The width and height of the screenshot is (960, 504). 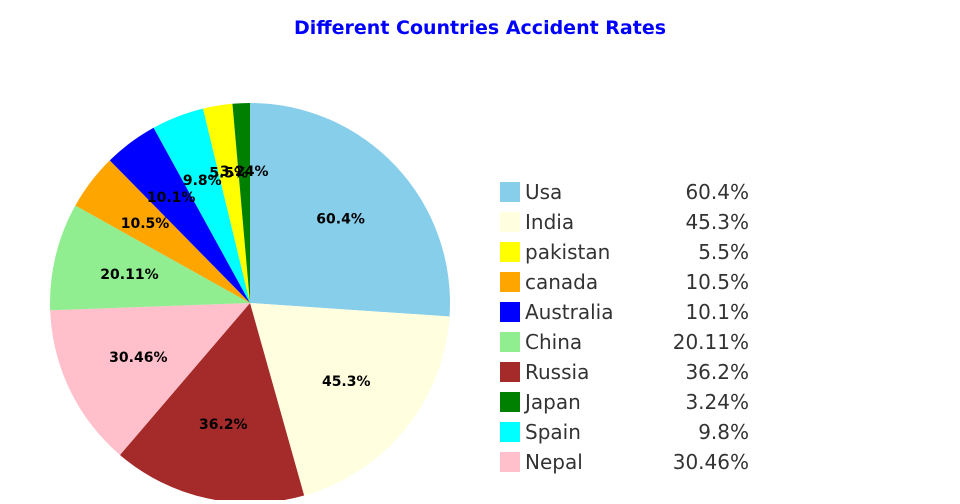 I want to click on legend-label-spain: Spain, so click(x=553, y=432).